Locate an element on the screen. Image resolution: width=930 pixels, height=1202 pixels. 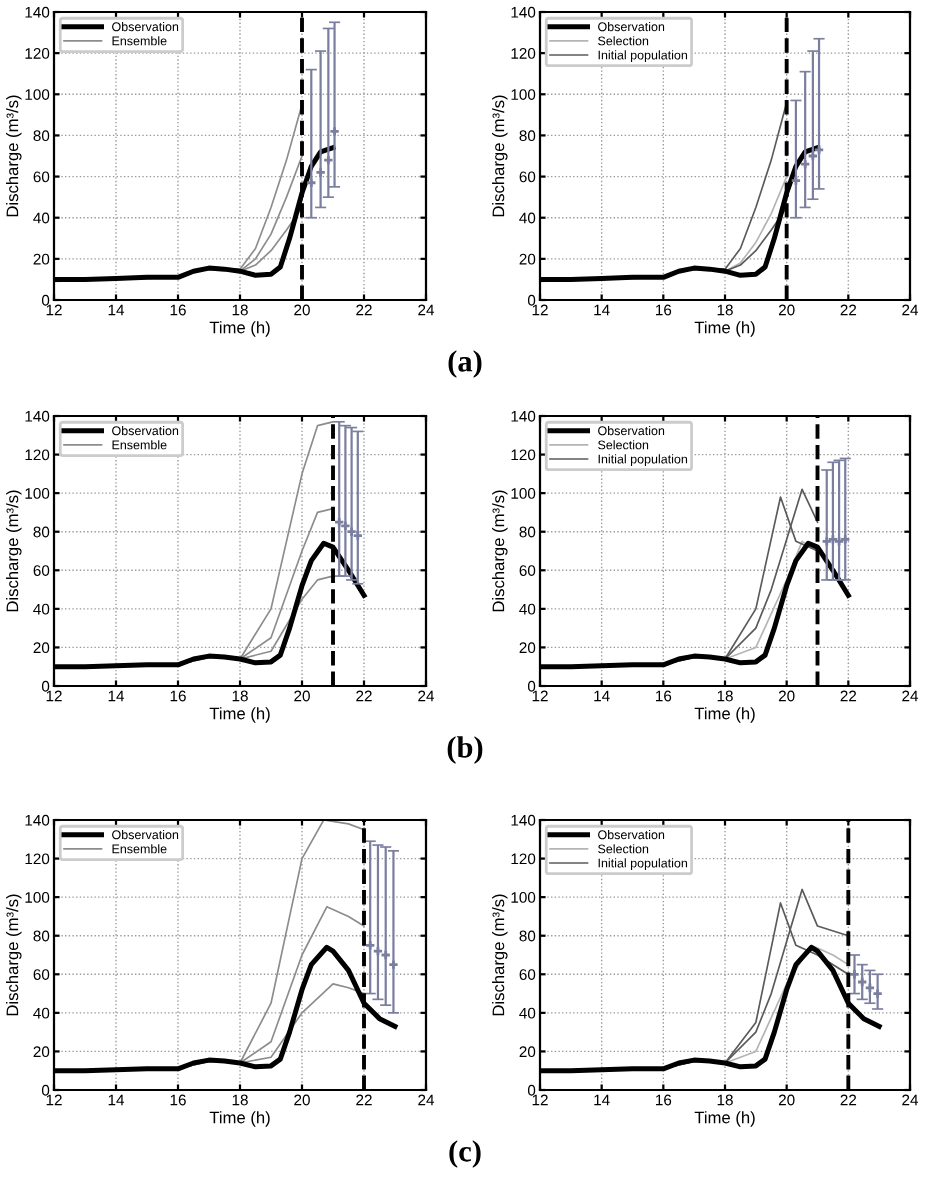
text: (c) is located at coordinates (465, 1154).